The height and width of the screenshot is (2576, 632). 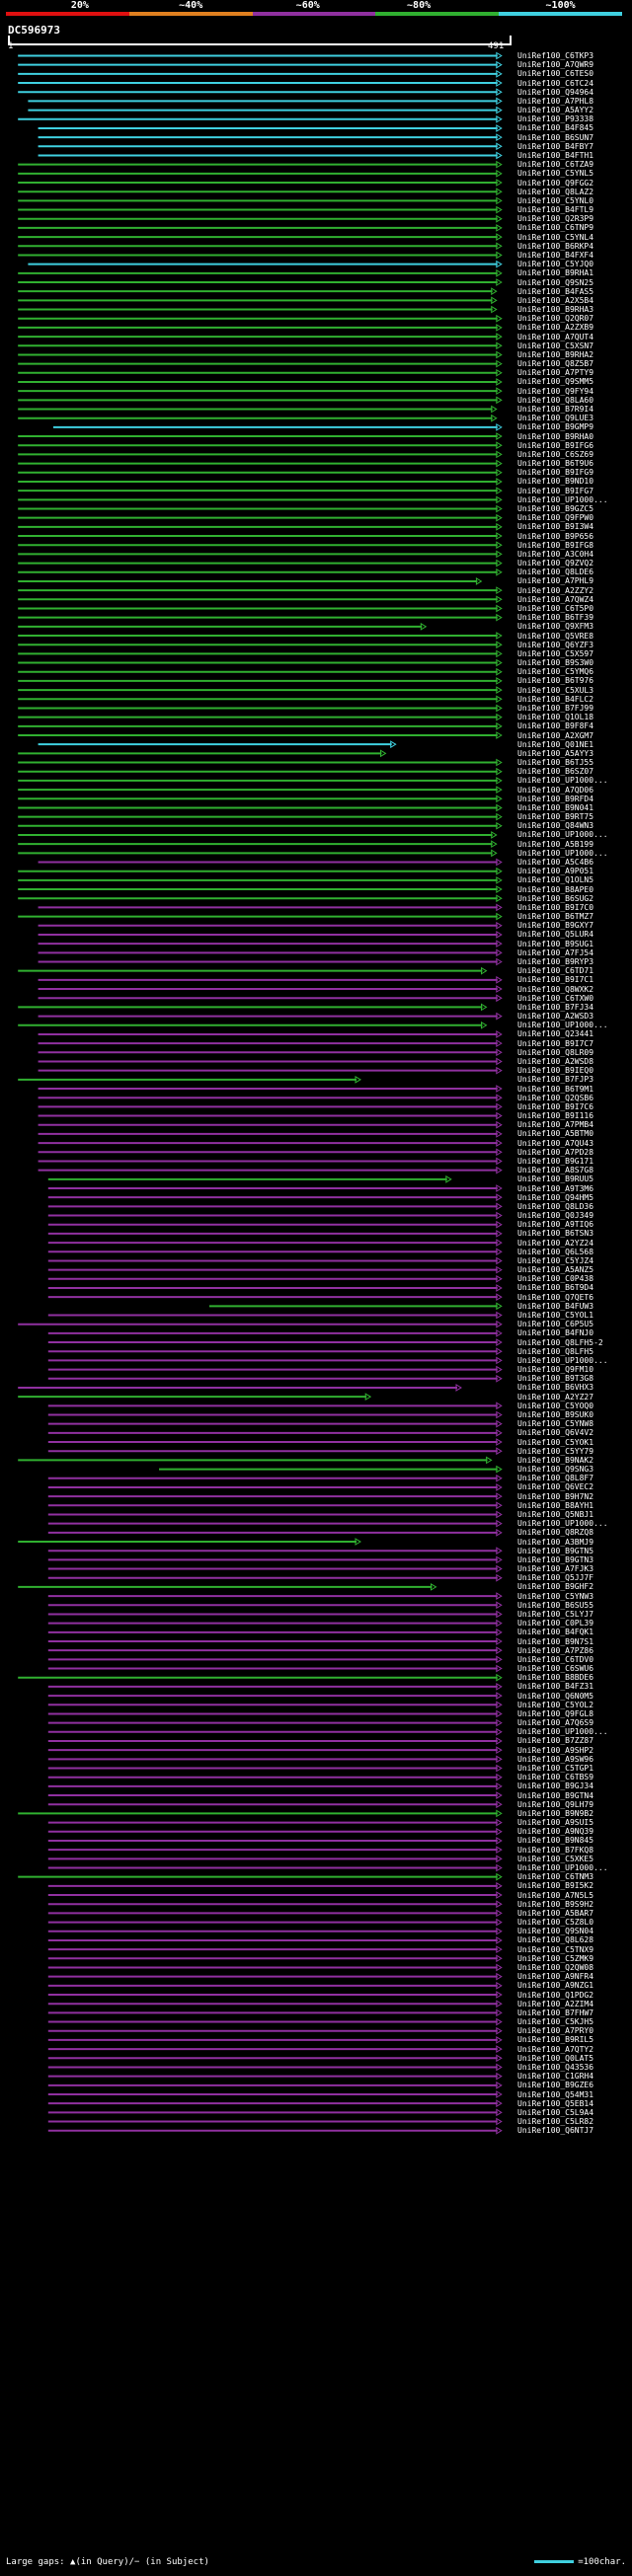 What do you see at coordinates (556, 1542) in the screenshot?
I see `hit-label: UniRef100_A3BMJ9` at bounding box center [556, 1542].